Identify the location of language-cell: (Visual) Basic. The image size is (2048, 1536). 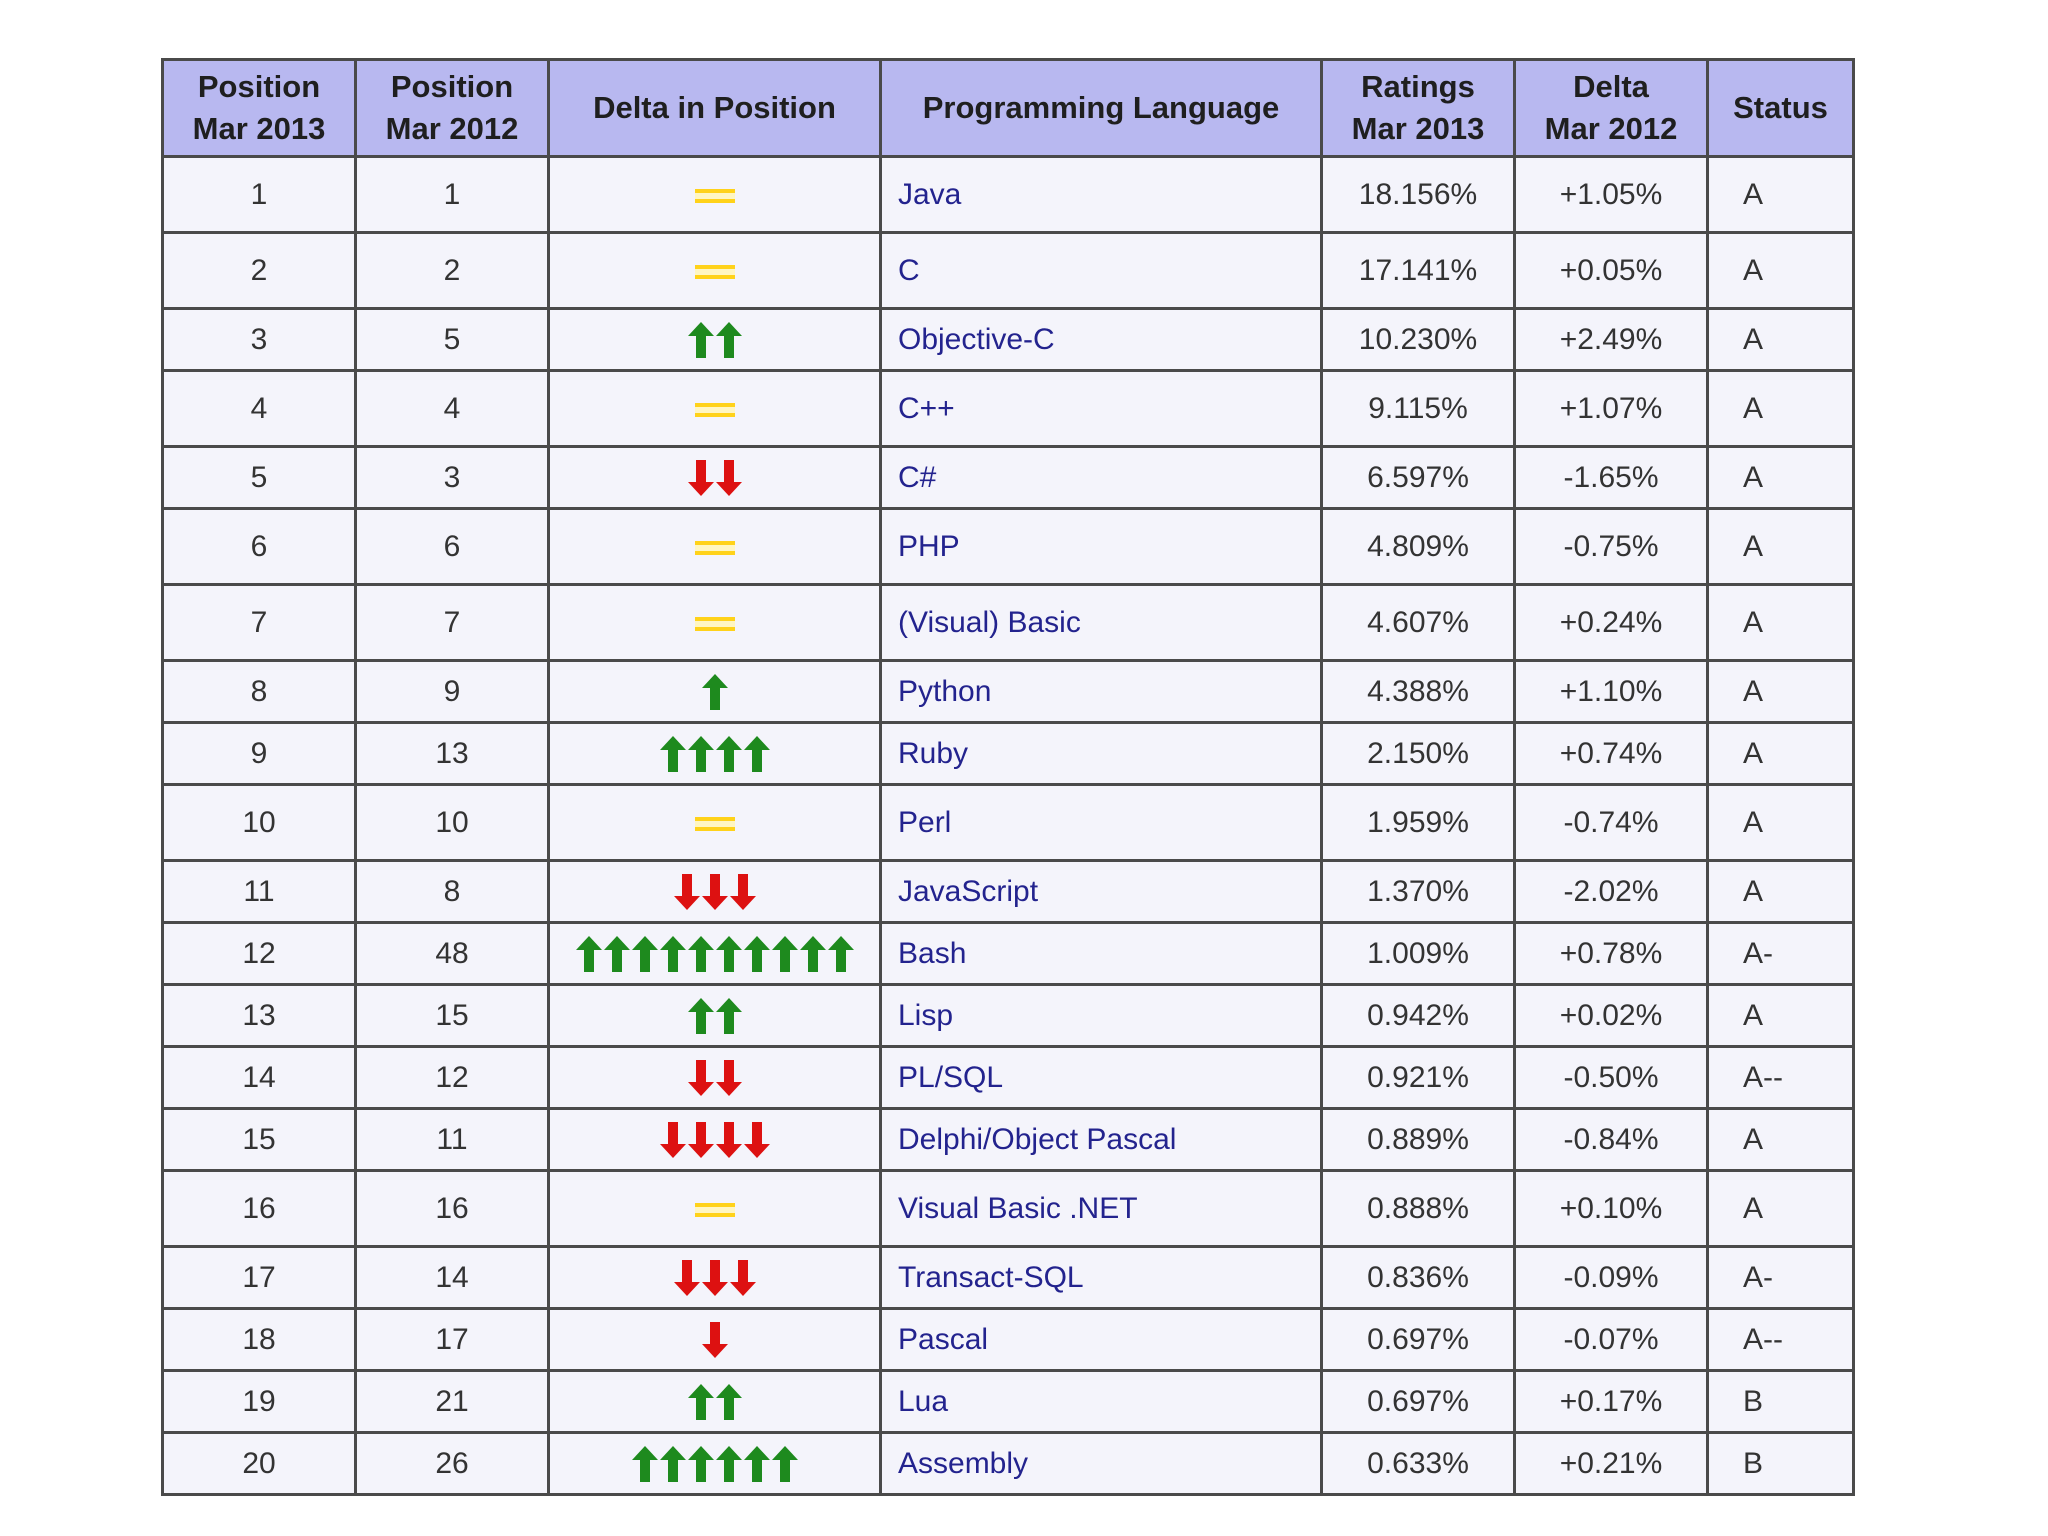
(1101, 622).